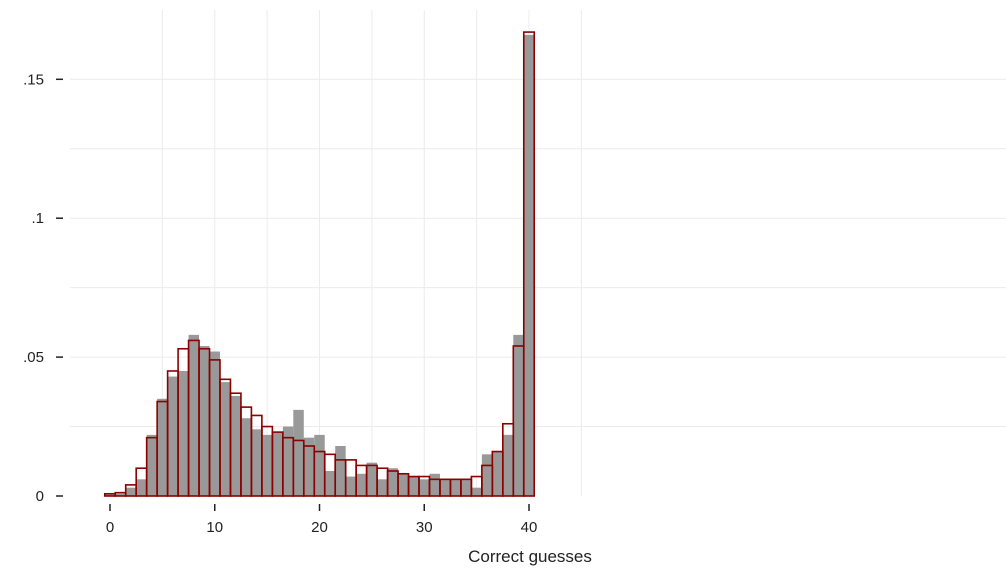  I want to click on x-axis-title: Correct guesses, so click(530, 556).